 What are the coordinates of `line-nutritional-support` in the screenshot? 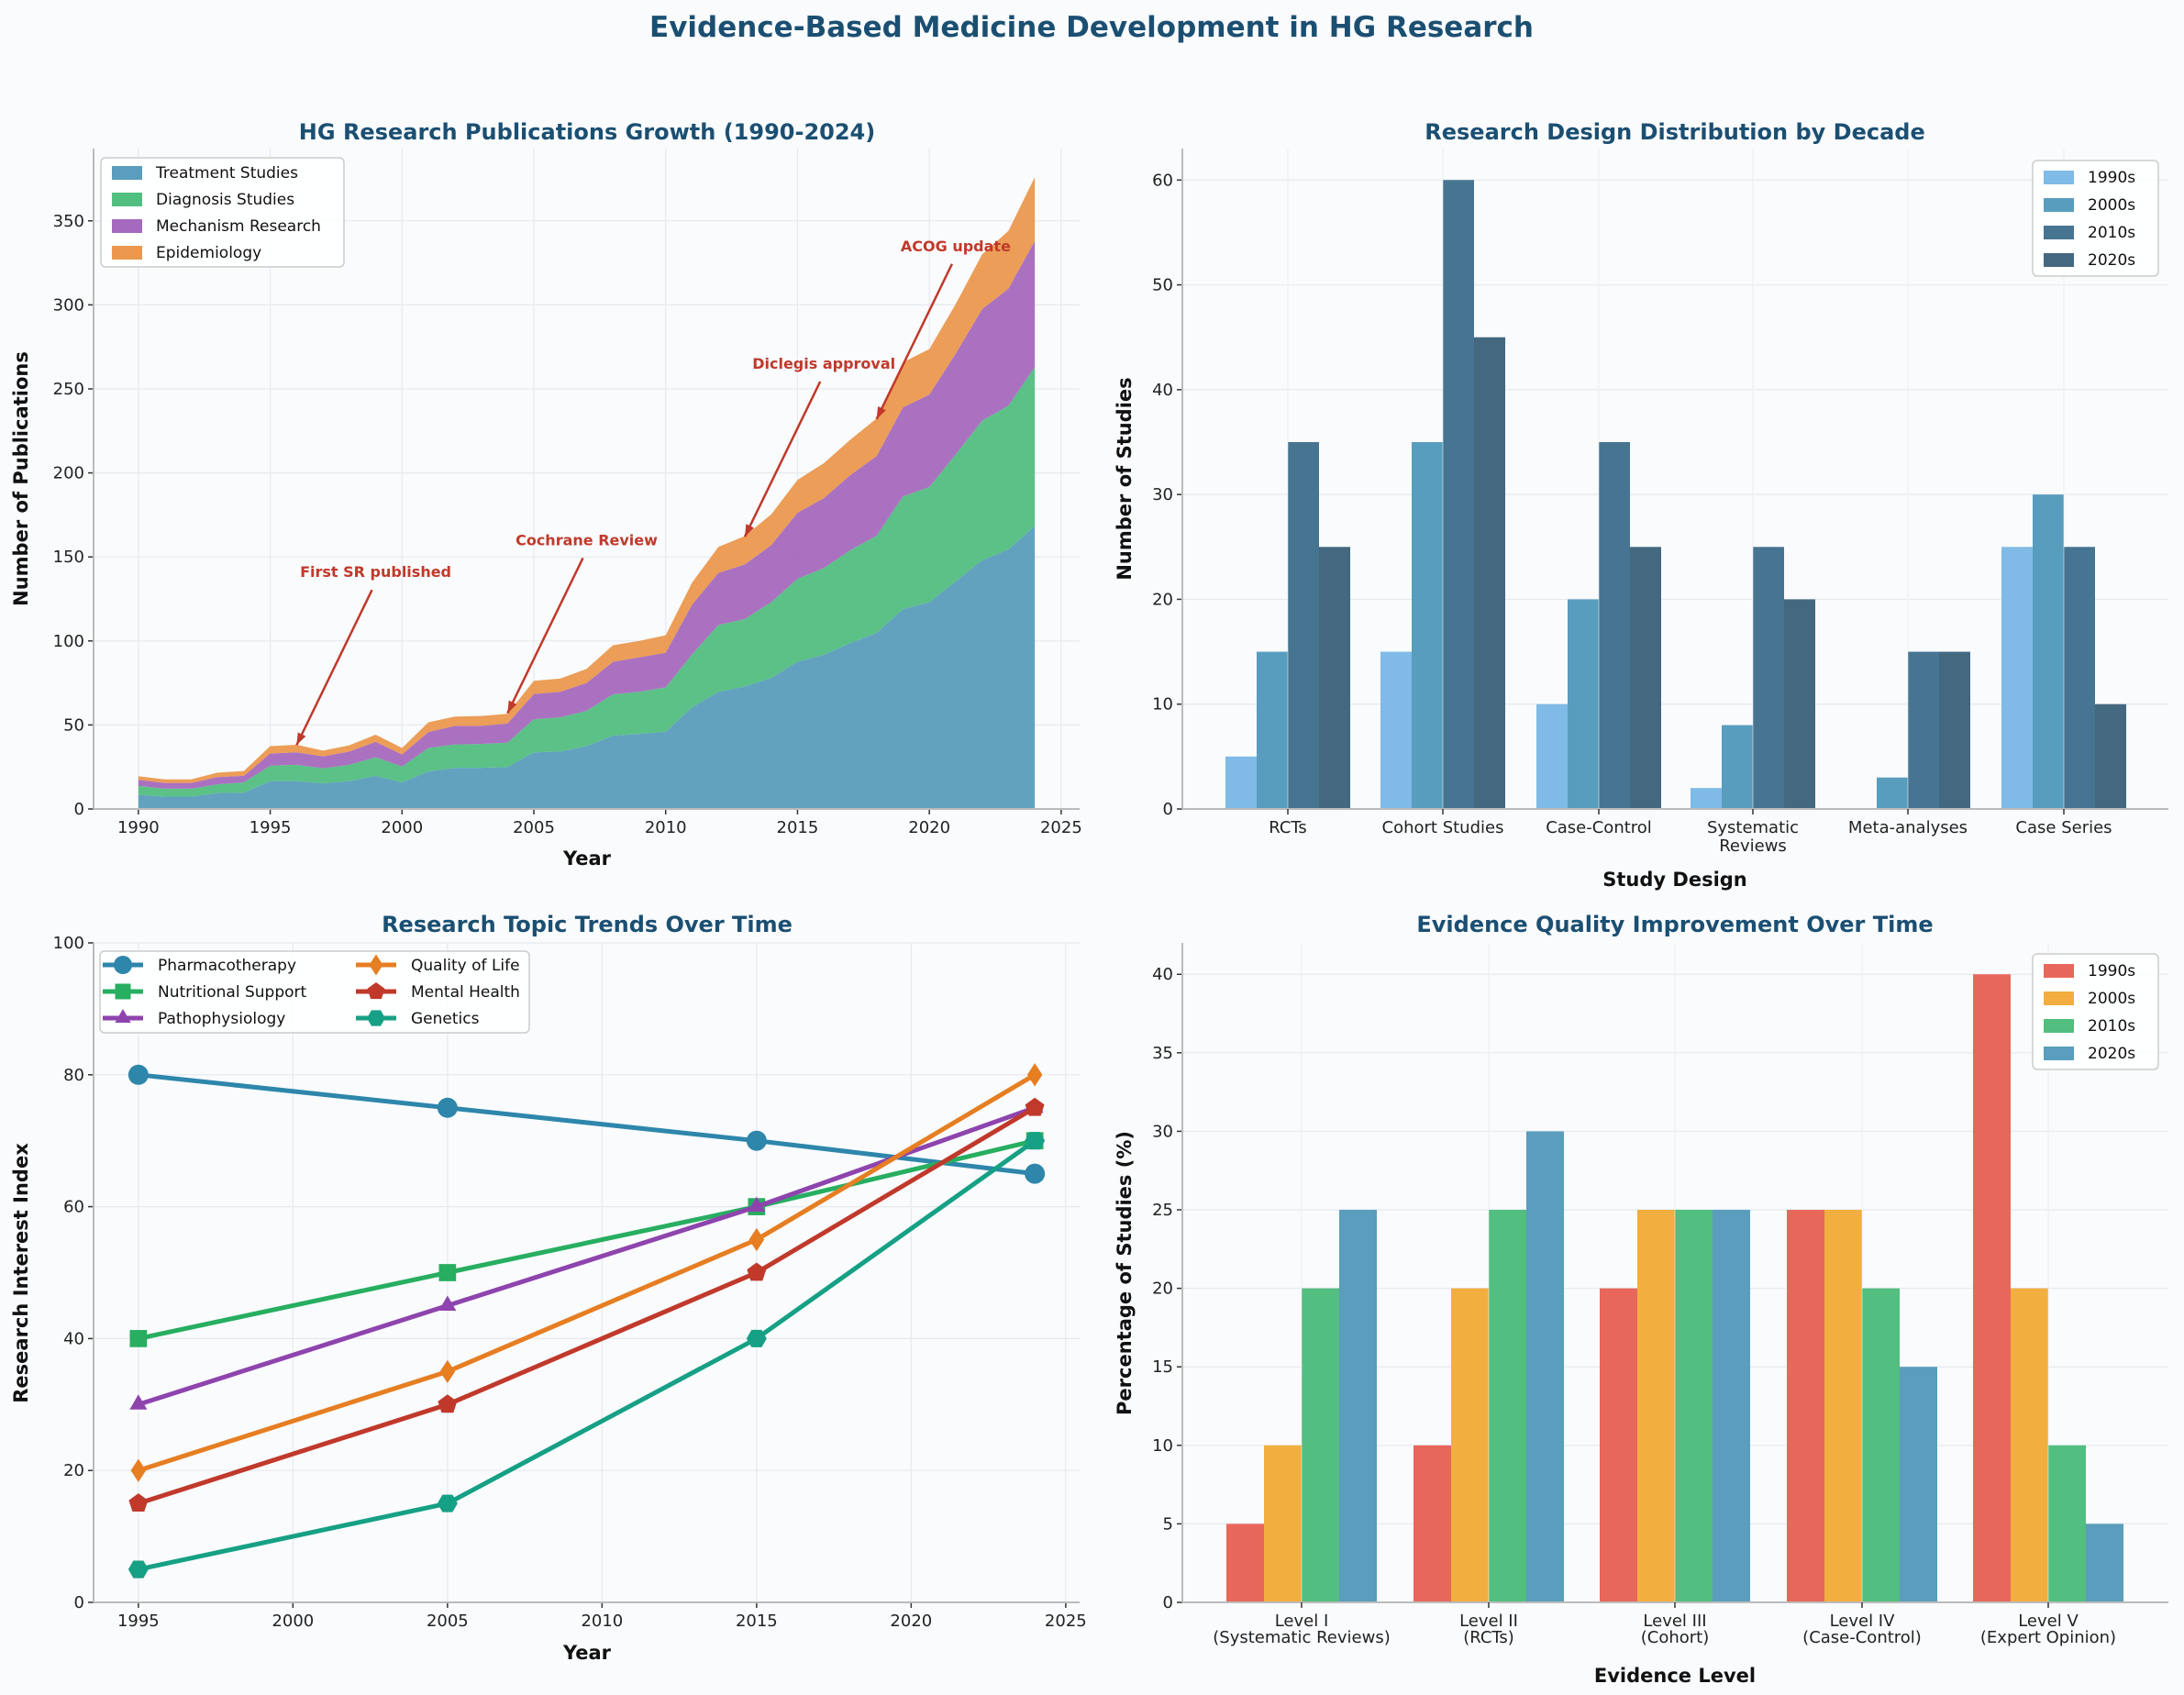 It's located at (587, 1240).